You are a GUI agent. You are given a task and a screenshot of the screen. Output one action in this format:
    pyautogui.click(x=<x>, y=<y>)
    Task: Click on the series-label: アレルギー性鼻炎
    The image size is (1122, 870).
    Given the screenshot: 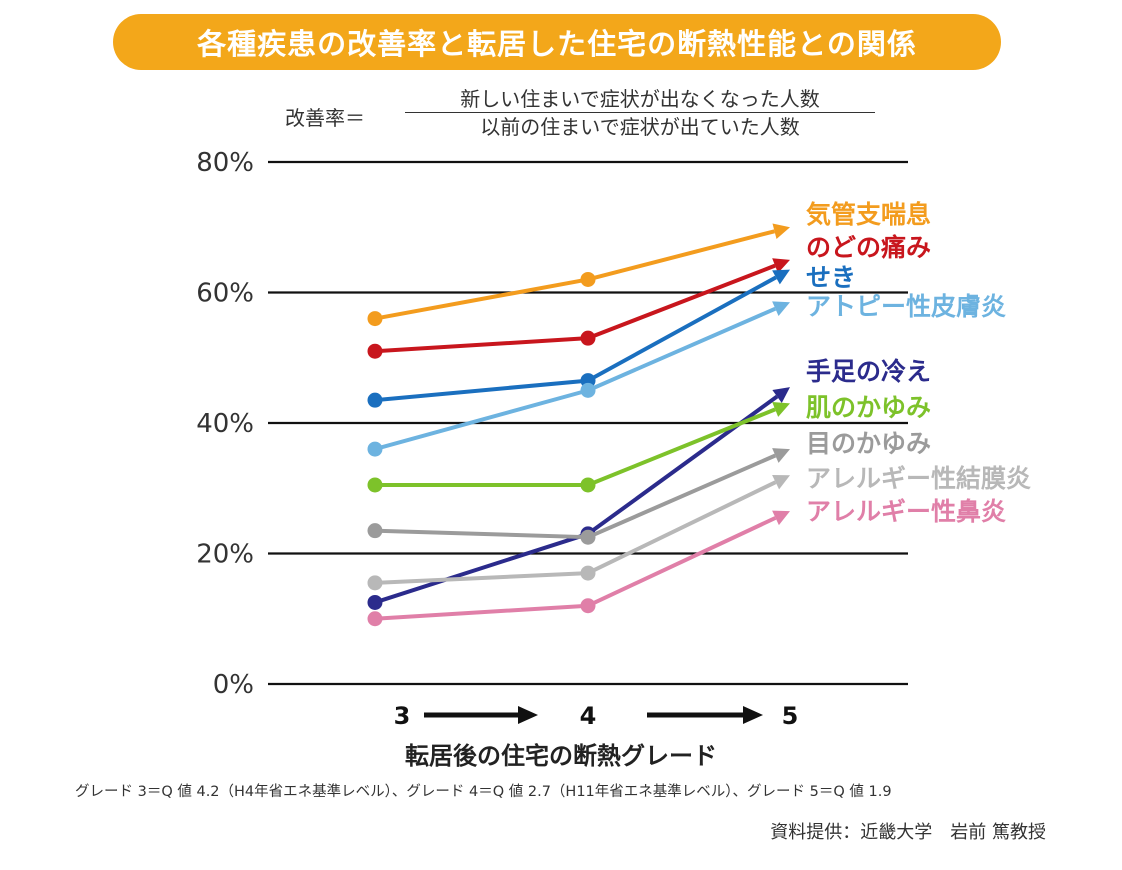 What is the action you would take?
    pyautogui.click(x=906, y=511)
    